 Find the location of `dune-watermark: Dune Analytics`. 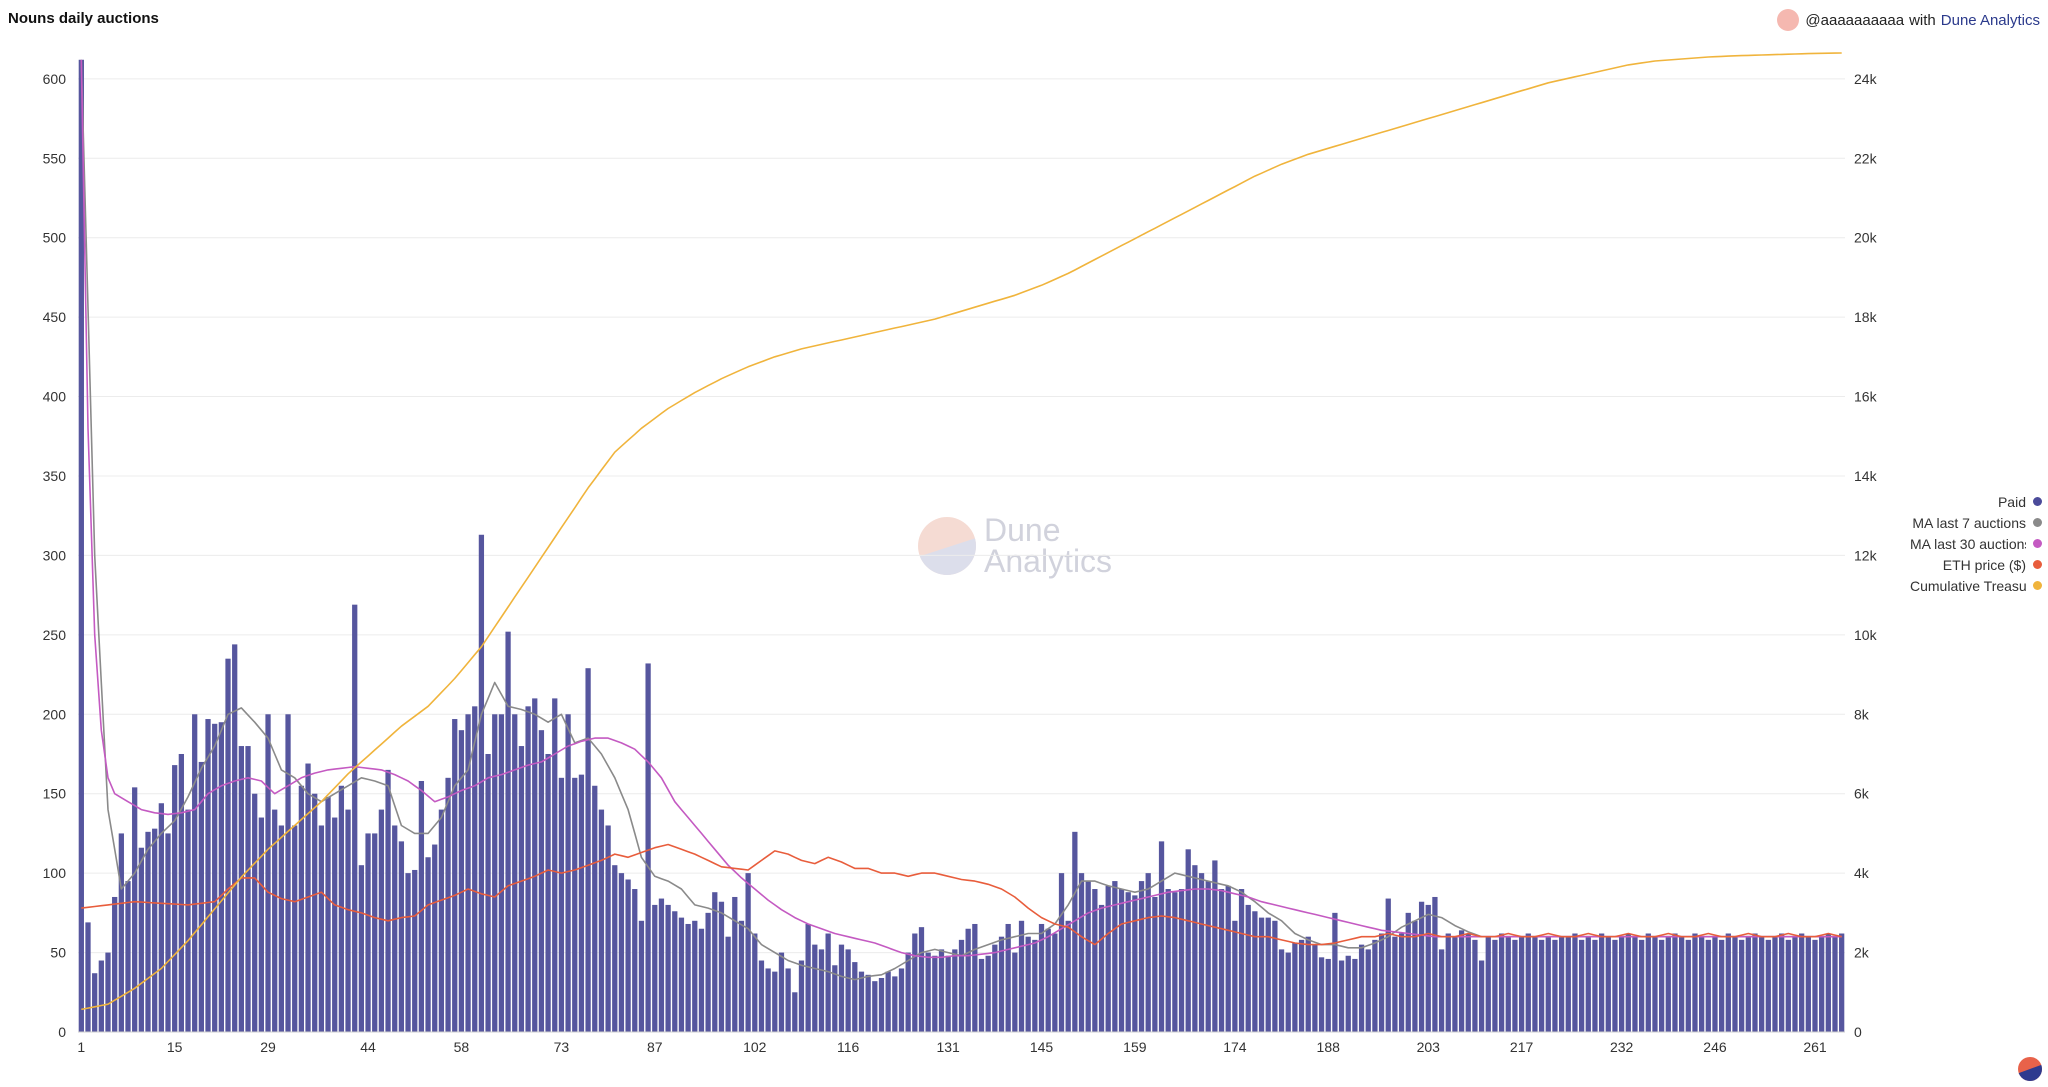

dune-watermark: Dune Analytics is located at coordinates (1015, 544).